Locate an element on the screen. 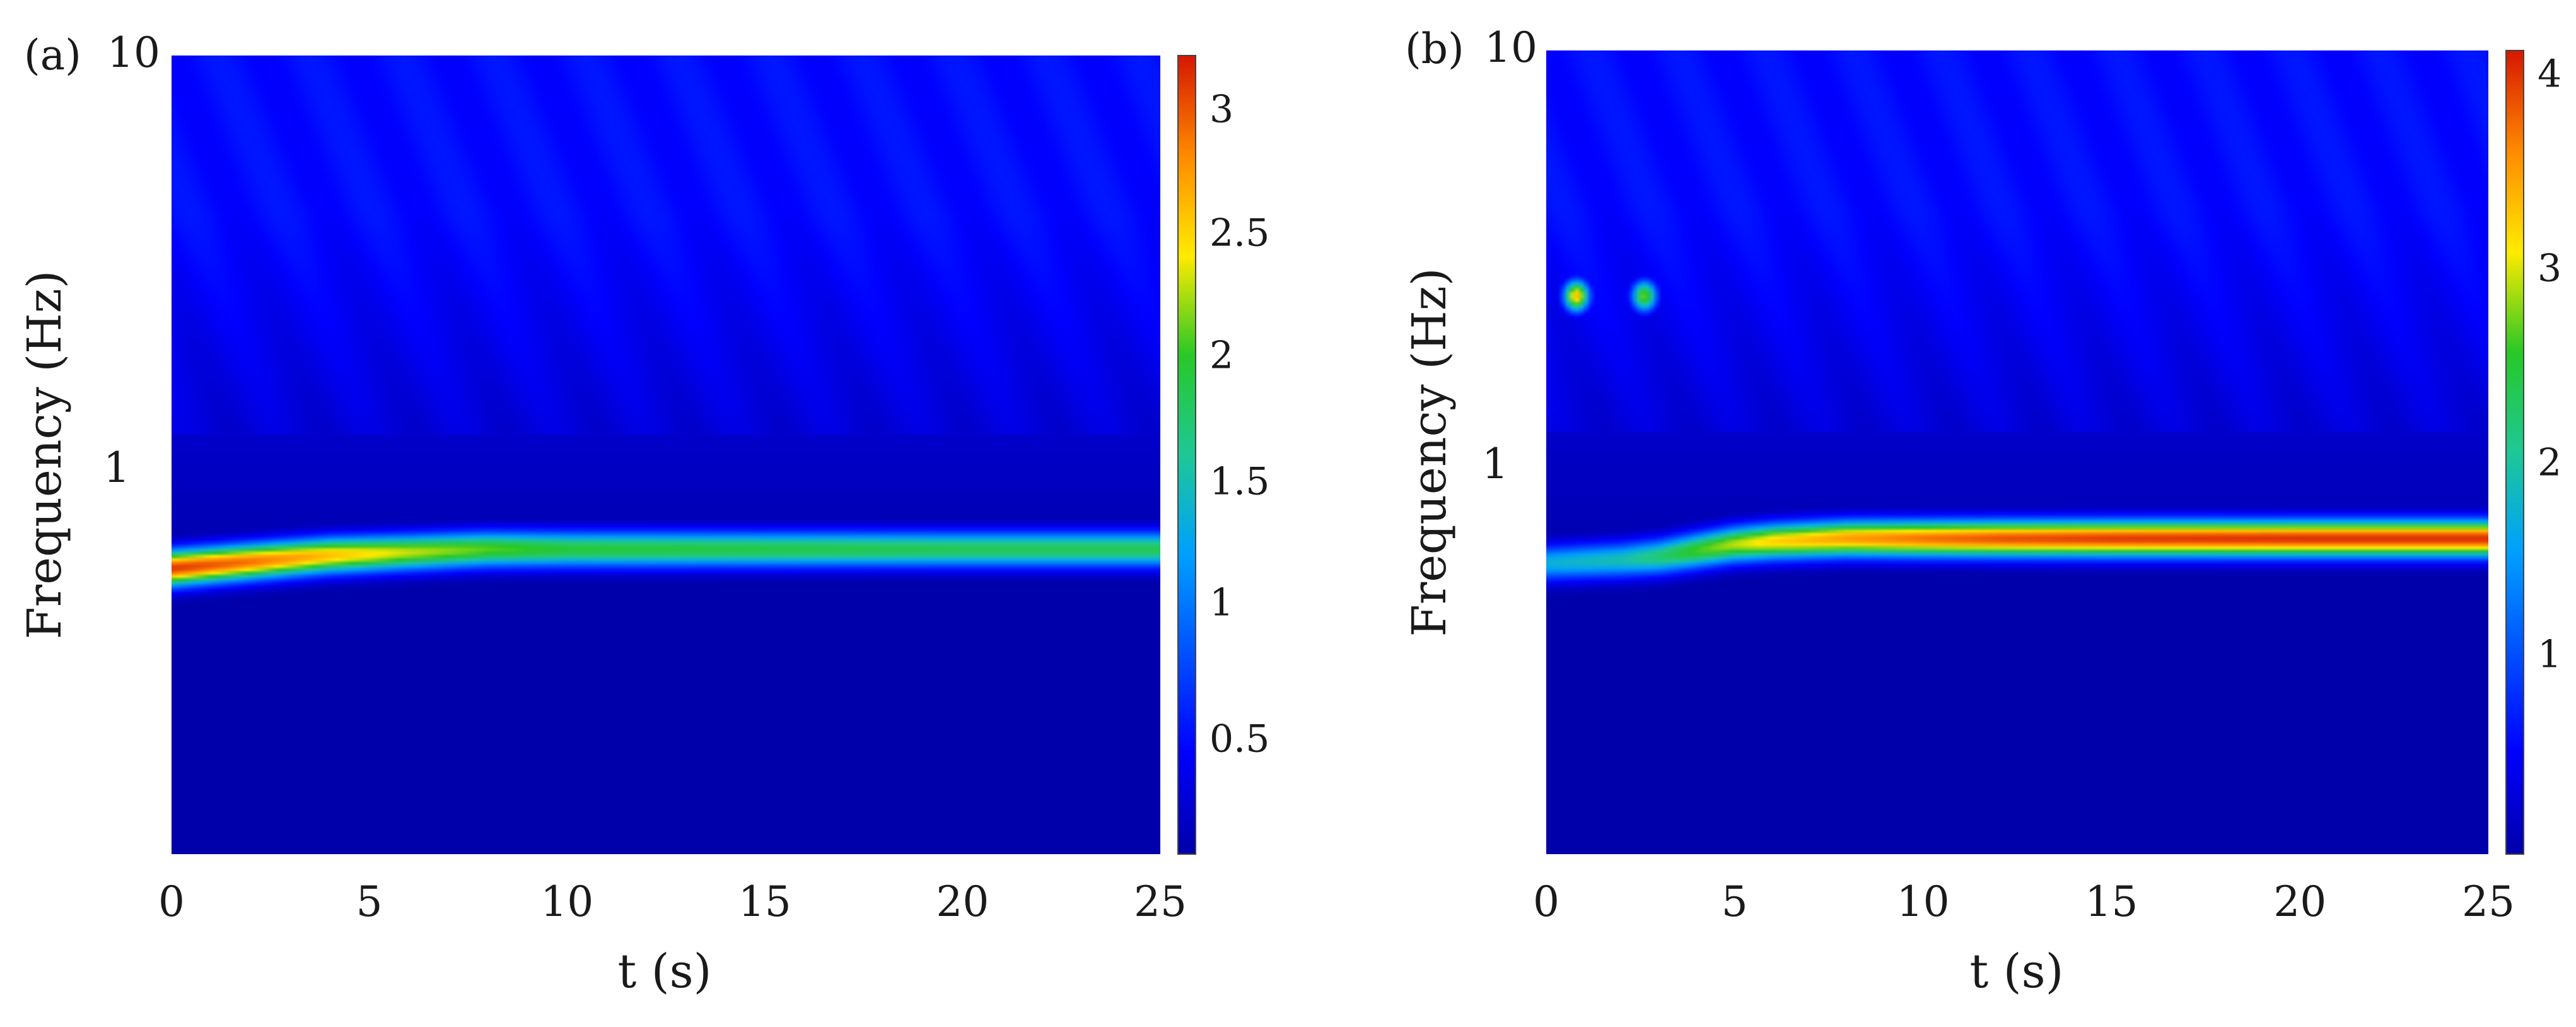  panel-b-label: (b) is located at coordinates (1435, 49).